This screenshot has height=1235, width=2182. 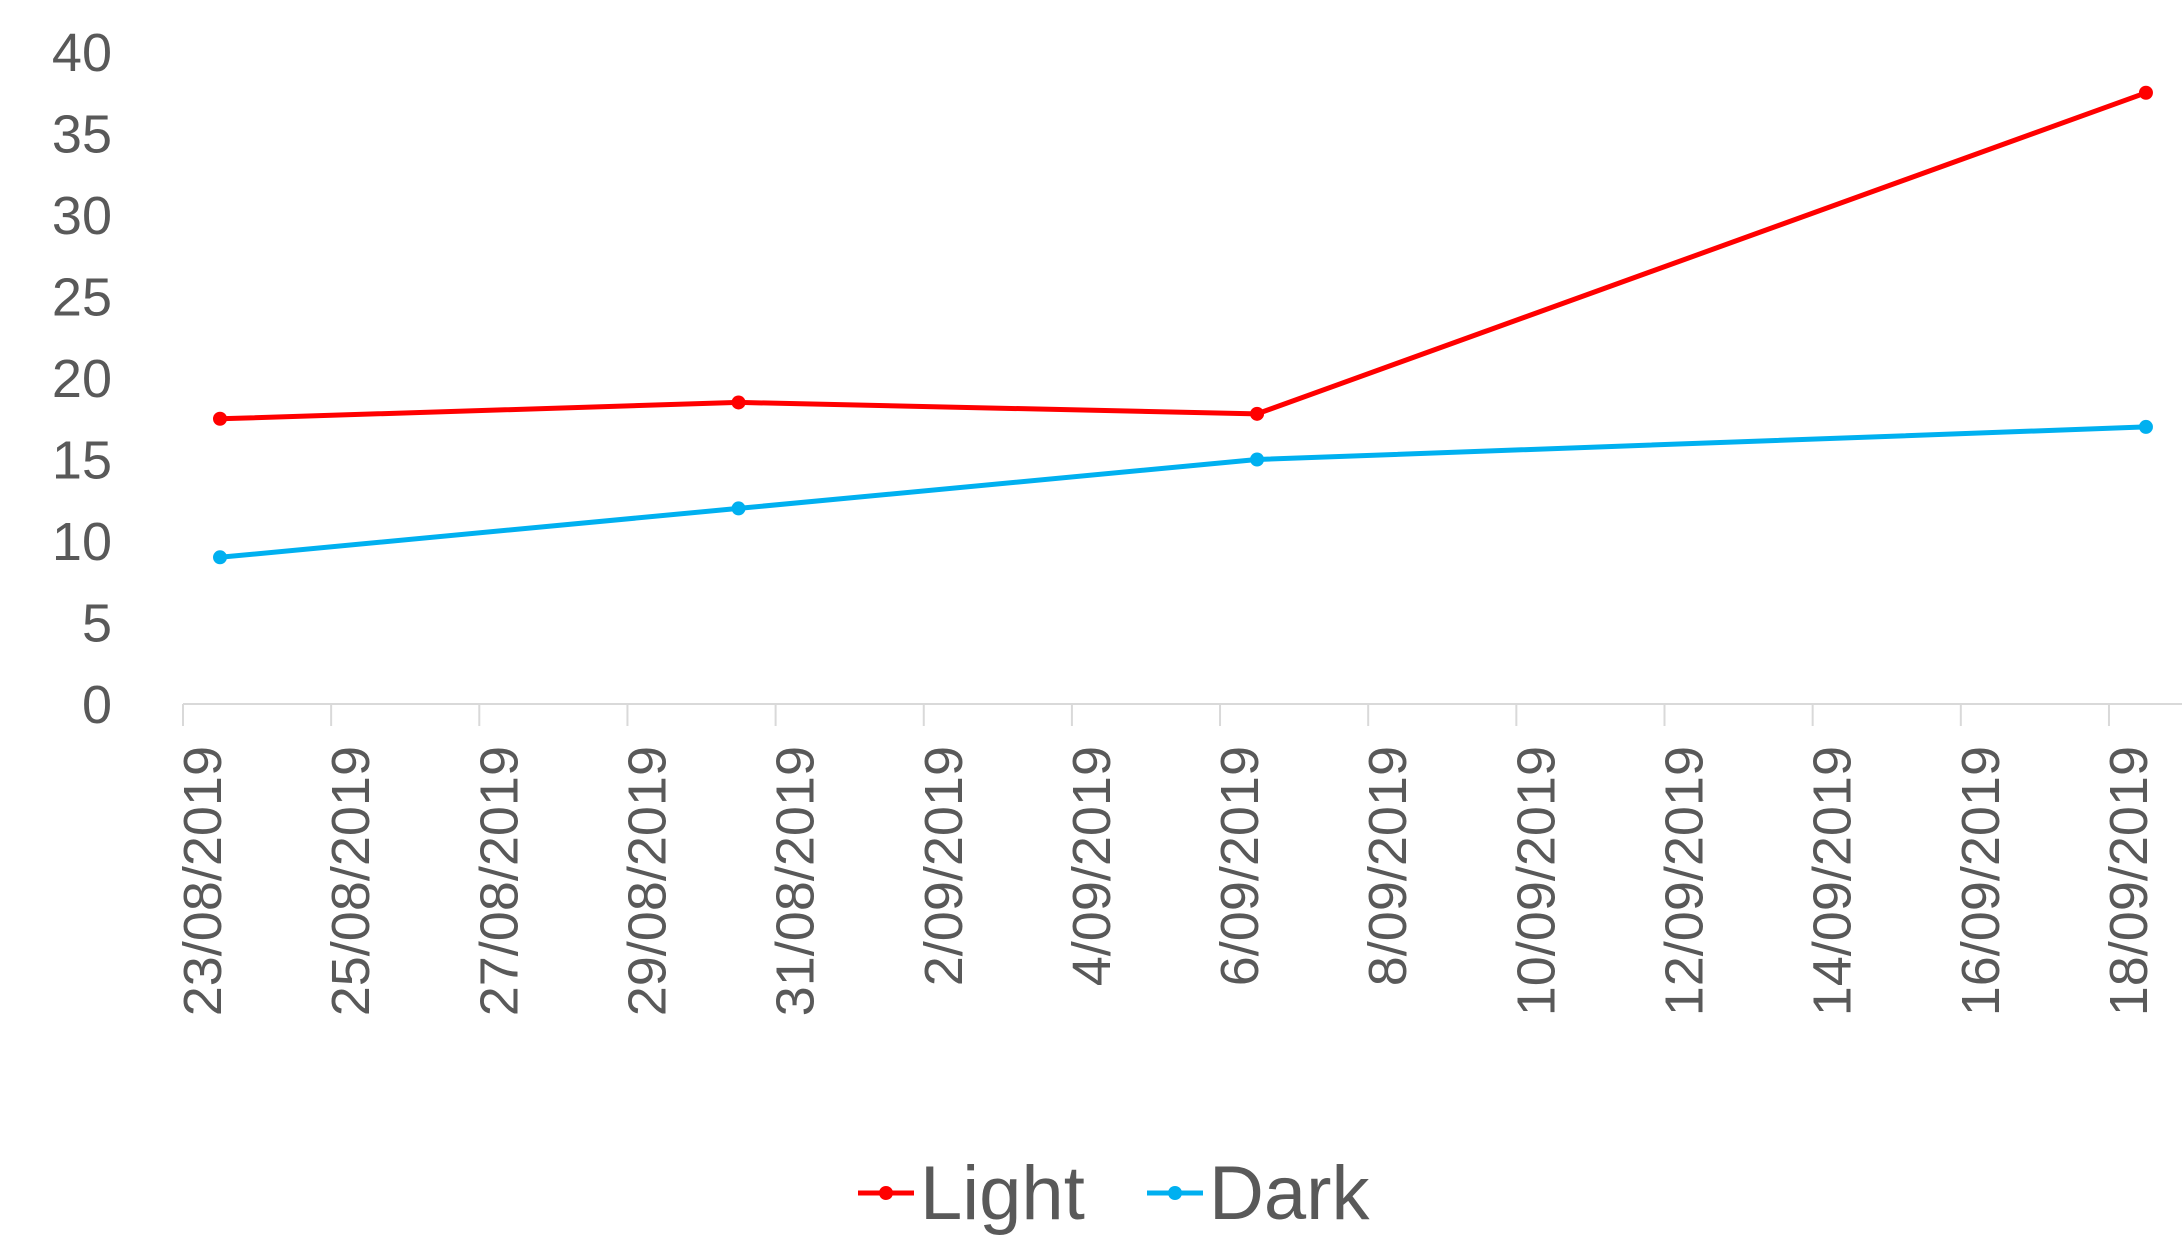 What do you see at coordinates (1183, 492) in the screenshot?
I see `series-line-dark` at bounding box center [1183, 492].